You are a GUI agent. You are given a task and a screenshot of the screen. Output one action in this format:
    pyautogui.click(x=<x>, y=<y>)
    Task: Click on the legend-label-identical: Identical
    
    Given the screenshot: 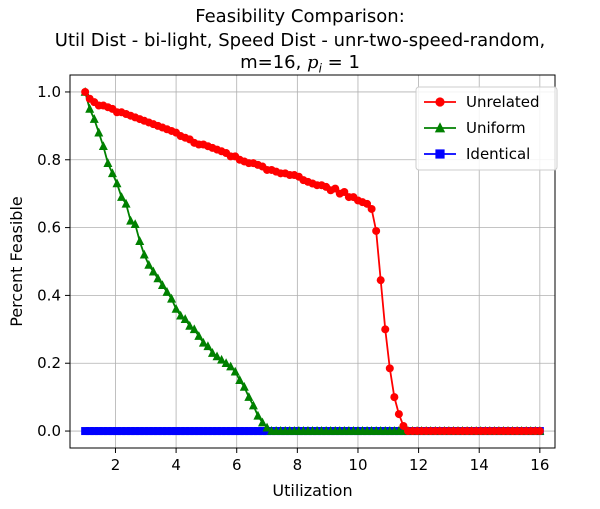 What is the action you would take?
    pyautogui.click(x=498, y=154)
    